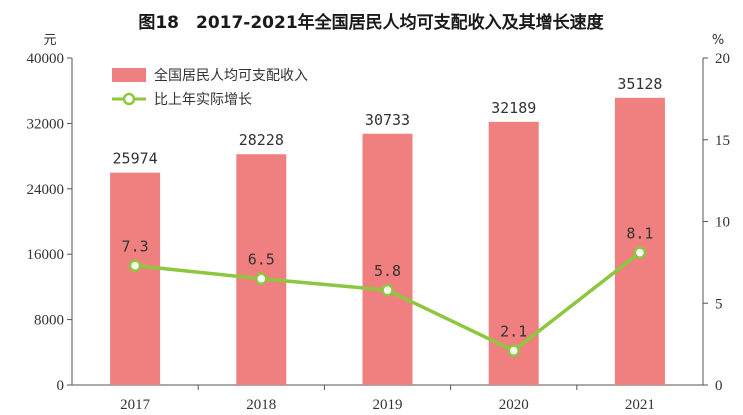 The height and width of the screenshot is (415, 743). What do you see at coordinates (135, 159) in the screenshot?
I see `bar-value-label: 25974` at bounding box center [135, 159].